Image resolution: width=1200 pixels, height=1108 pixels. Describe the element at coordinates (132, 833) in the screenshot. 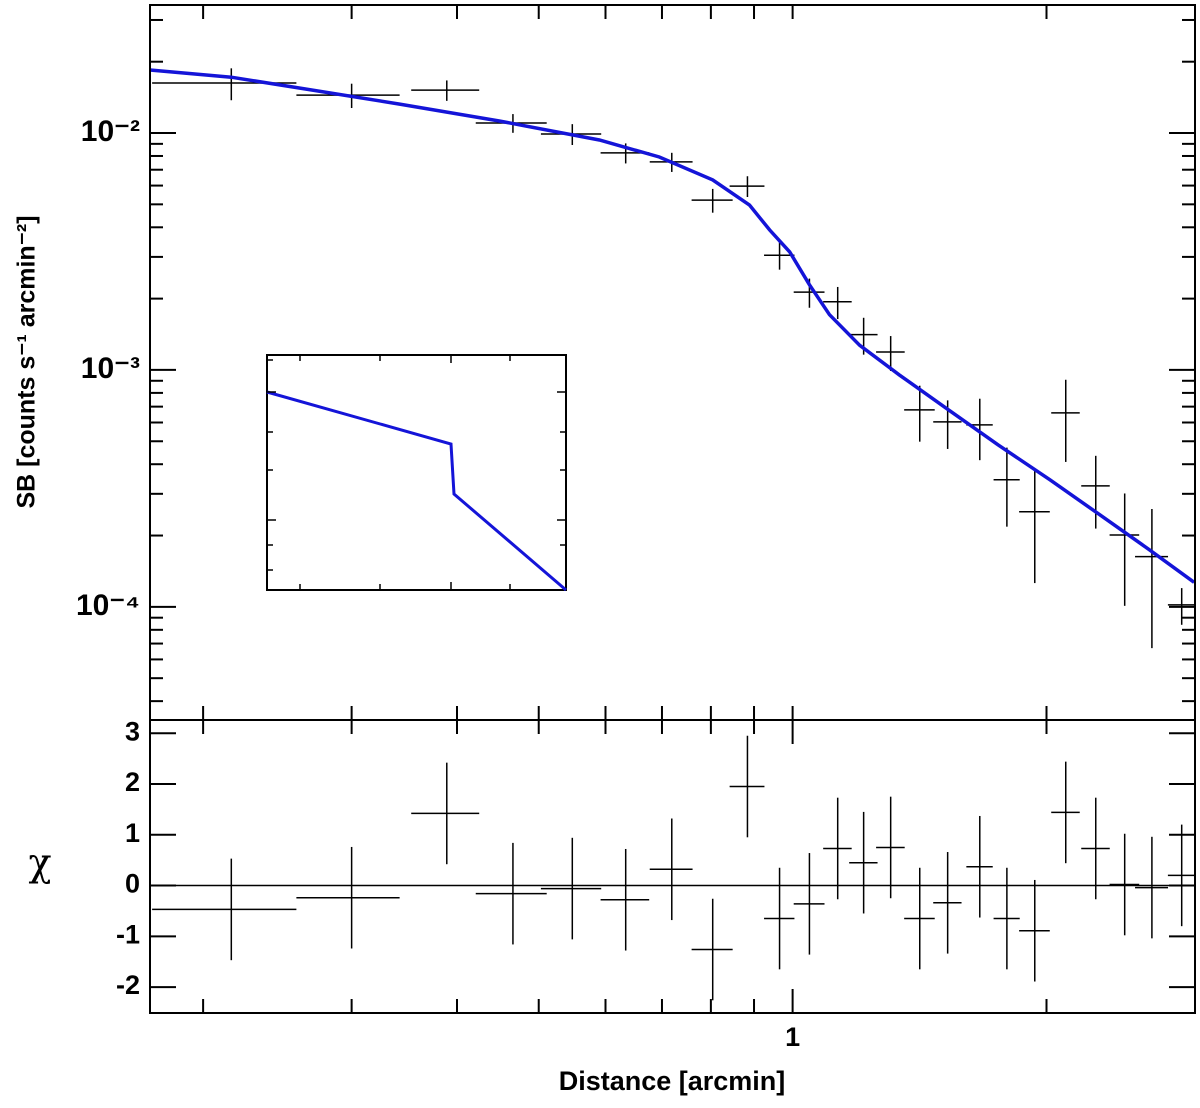

I see `y-tick-label: 1` at that location.